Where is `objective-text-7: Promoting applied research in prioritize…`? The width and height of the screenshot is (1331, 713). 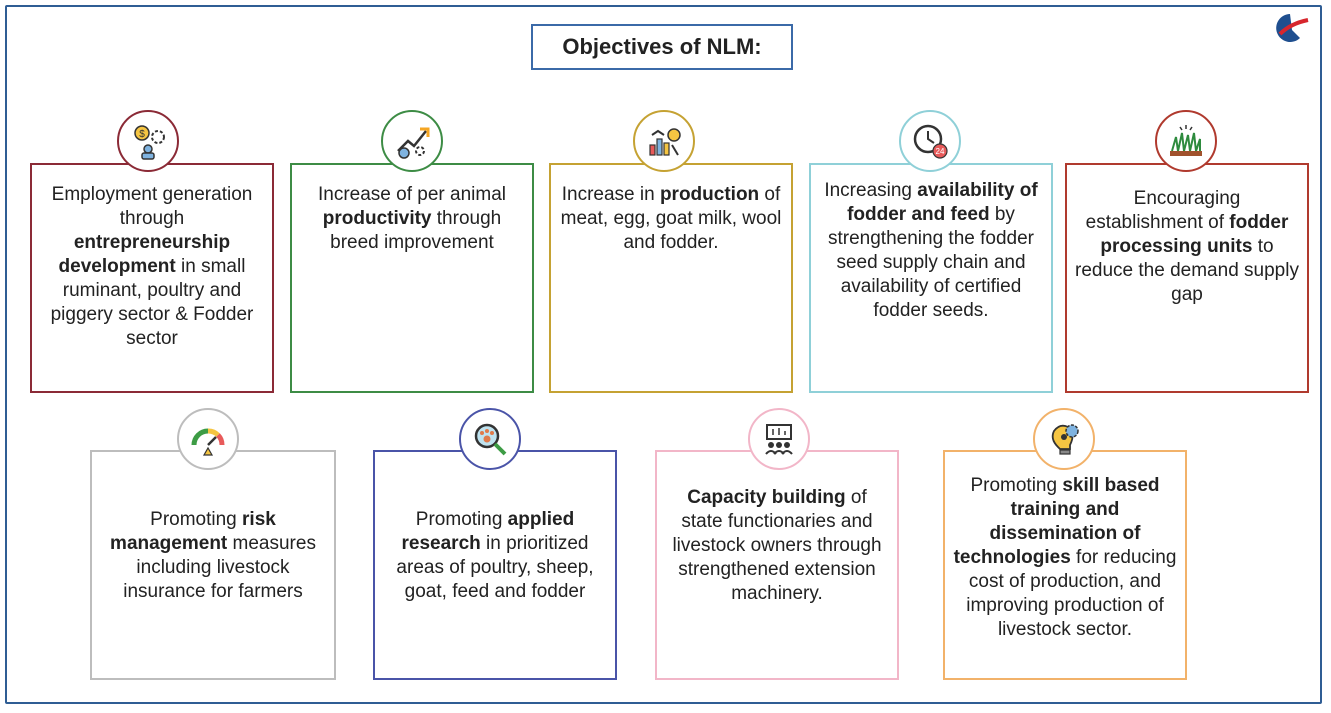
objective-text-7: Promoting applied research in prioritize… is located at coordinates (495, 555).